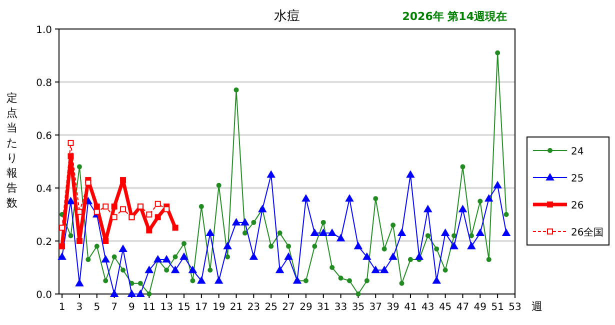  Describe the element at coordinates (341, 307) in the screenshot. I see `x-tick-label: 33` at that location.